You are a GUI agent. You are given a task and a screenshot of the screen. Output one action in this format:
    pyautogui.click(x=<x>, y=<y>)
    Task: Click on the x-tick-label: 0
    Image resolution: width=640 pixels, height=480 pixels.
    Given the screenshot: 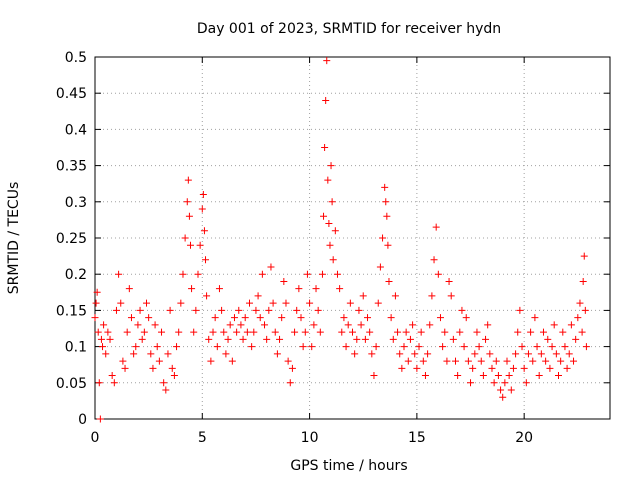 What is the action you would take?
    pyautogui.click(x=95, y=438)
    